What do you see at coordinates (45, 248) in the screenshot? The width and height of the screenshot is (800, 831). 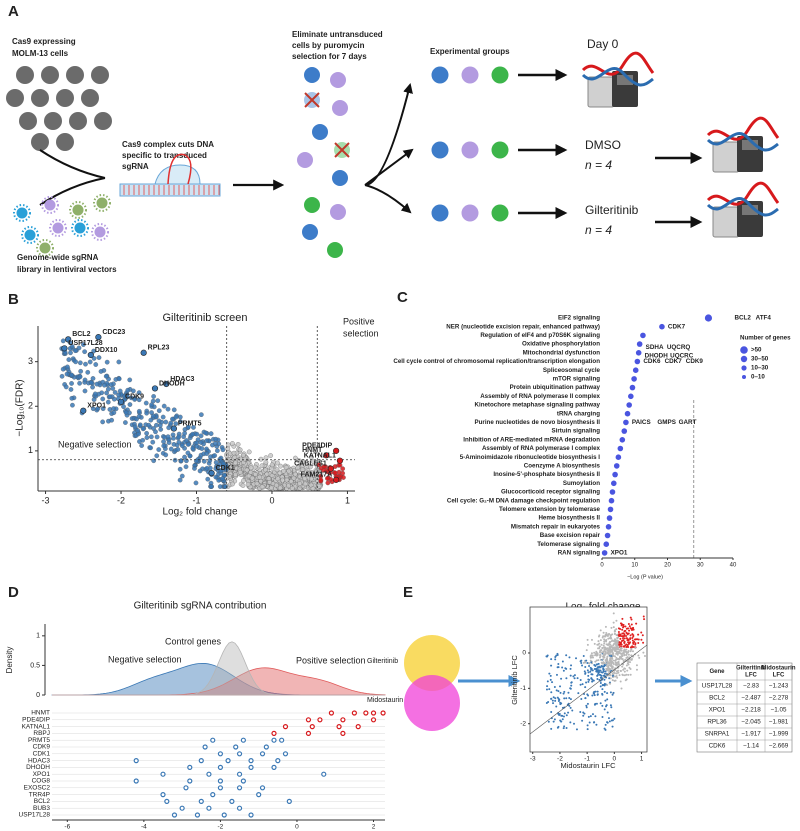 I see `virion-spikes` at bounding box center [45, 248].